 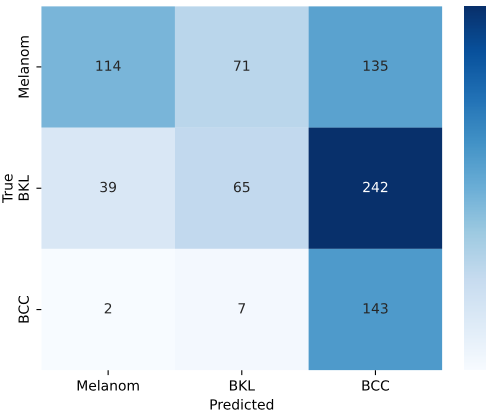 What do you see at coordinates (375, 187) in the screenshot?
I see `data-label: 242` at bounding box center [375, 187].